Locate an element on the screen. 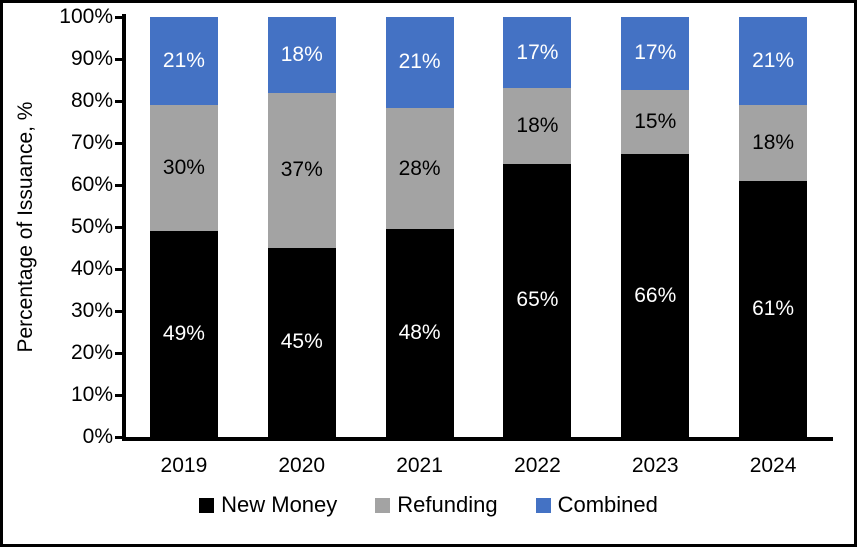 The height and width of the screenshot is (547, 857). x-tick-label-2023: 2023 is located at coordinates (655, 465).